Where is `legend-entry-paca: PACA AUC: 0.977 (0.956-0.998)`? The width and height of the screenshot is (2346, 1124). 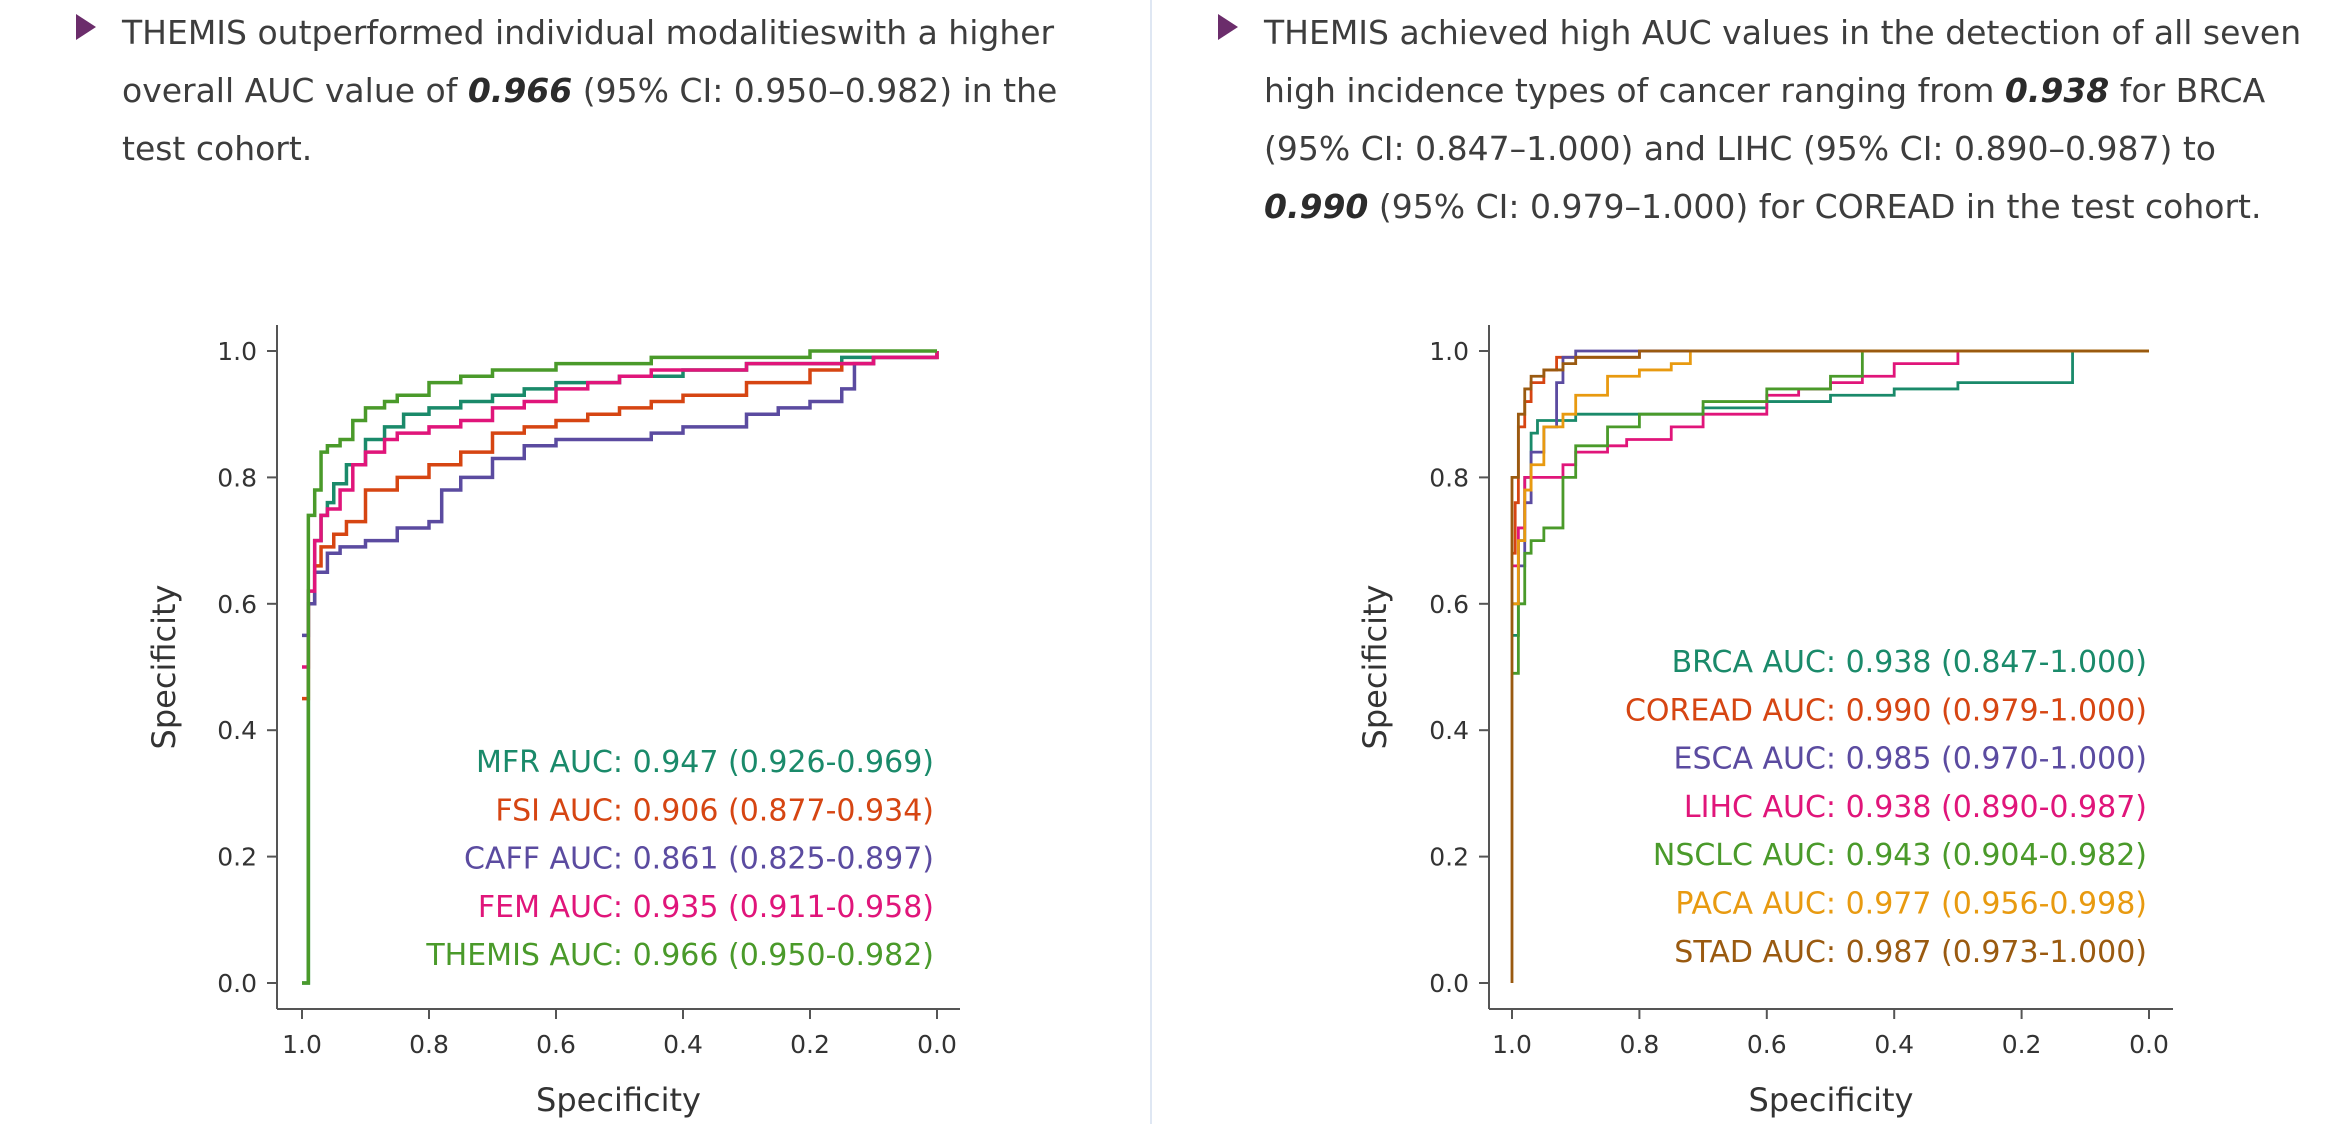
legend-entry-paca: PACA AUC: 0.977 (0.956-0.998) is located at coordinates (1911, 904).